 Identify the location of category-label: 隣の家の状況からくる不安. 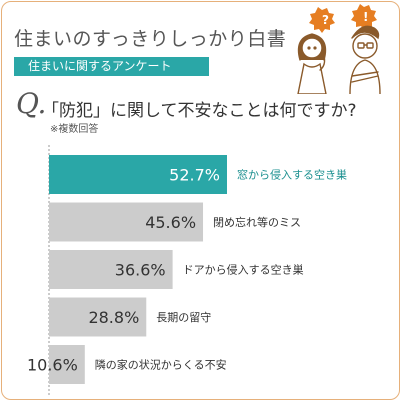
(161, 365).